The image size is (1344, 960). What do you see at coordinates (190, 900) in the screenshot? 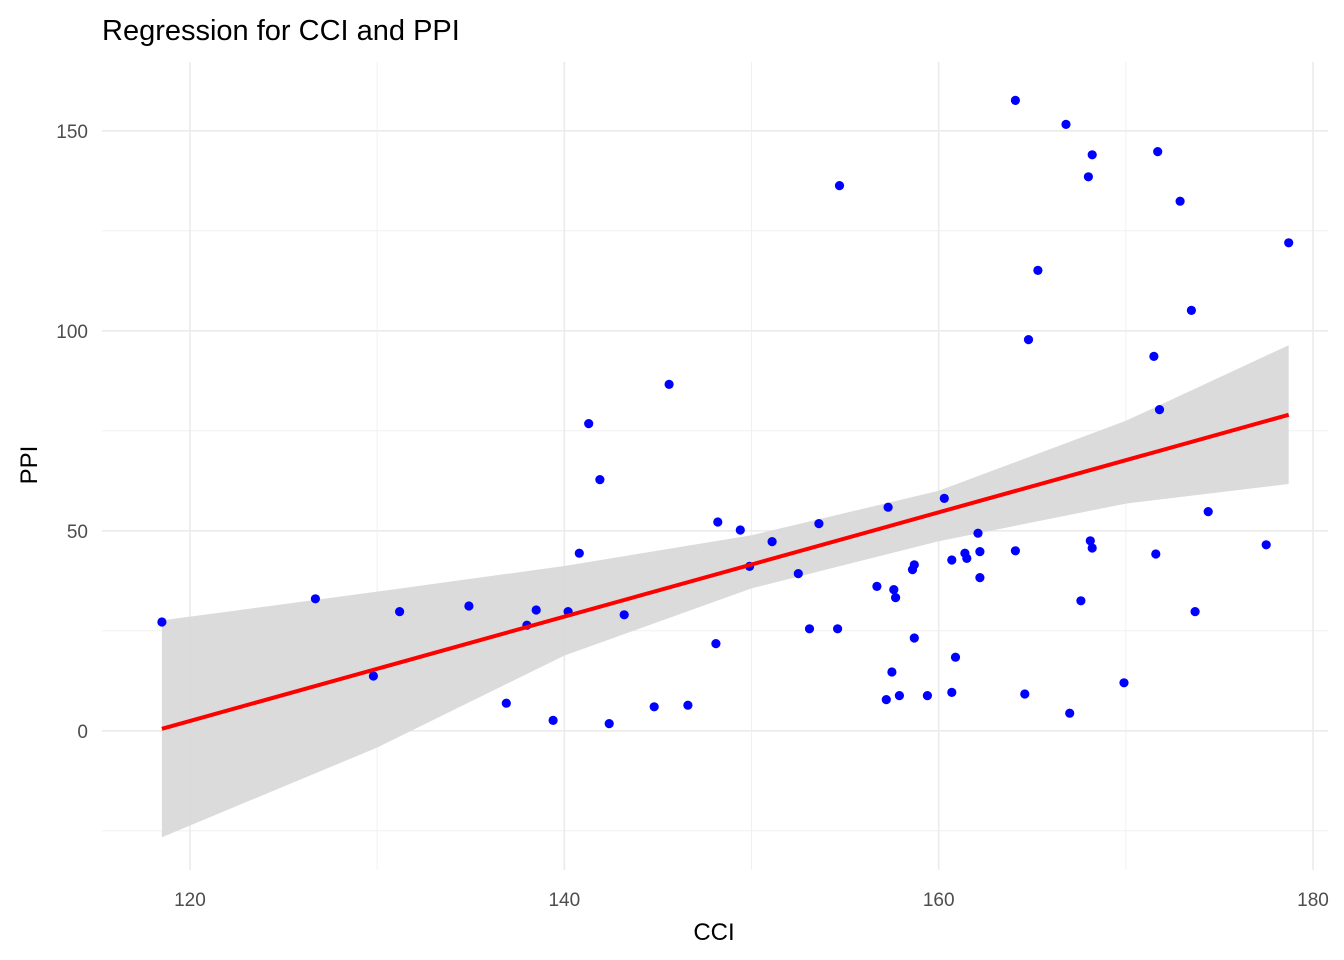
I see `x-tick-label: 120` at bounding box center [190, 900].